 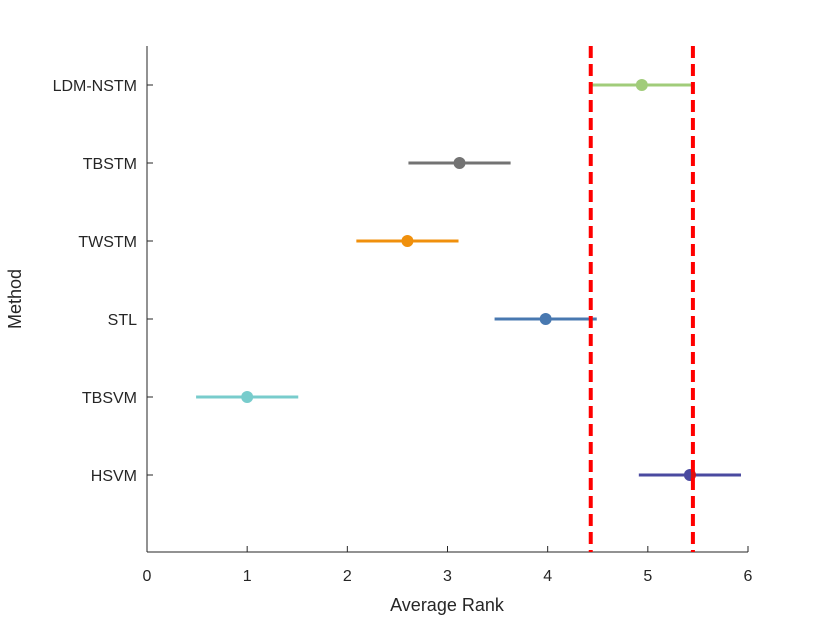 I want to click on y-tick-label: TWSTM, so click(x=107, y=242).